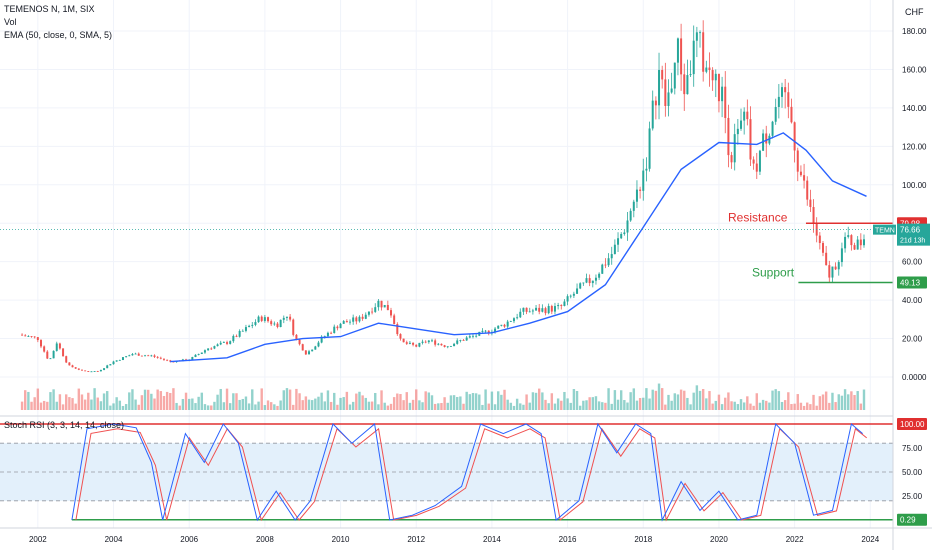 The image size is (932, 550). Describe the element at coordinates (910, 230) in the screenshot. I see `last-price-tag: 76.66` at that location.